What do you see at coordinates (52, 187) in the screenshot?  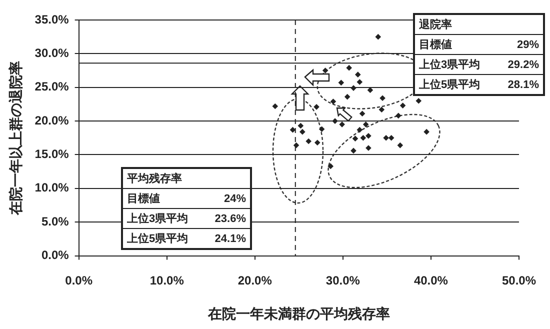 I see `y-tick-label: 10.0%` at bounding box center [52, 187].